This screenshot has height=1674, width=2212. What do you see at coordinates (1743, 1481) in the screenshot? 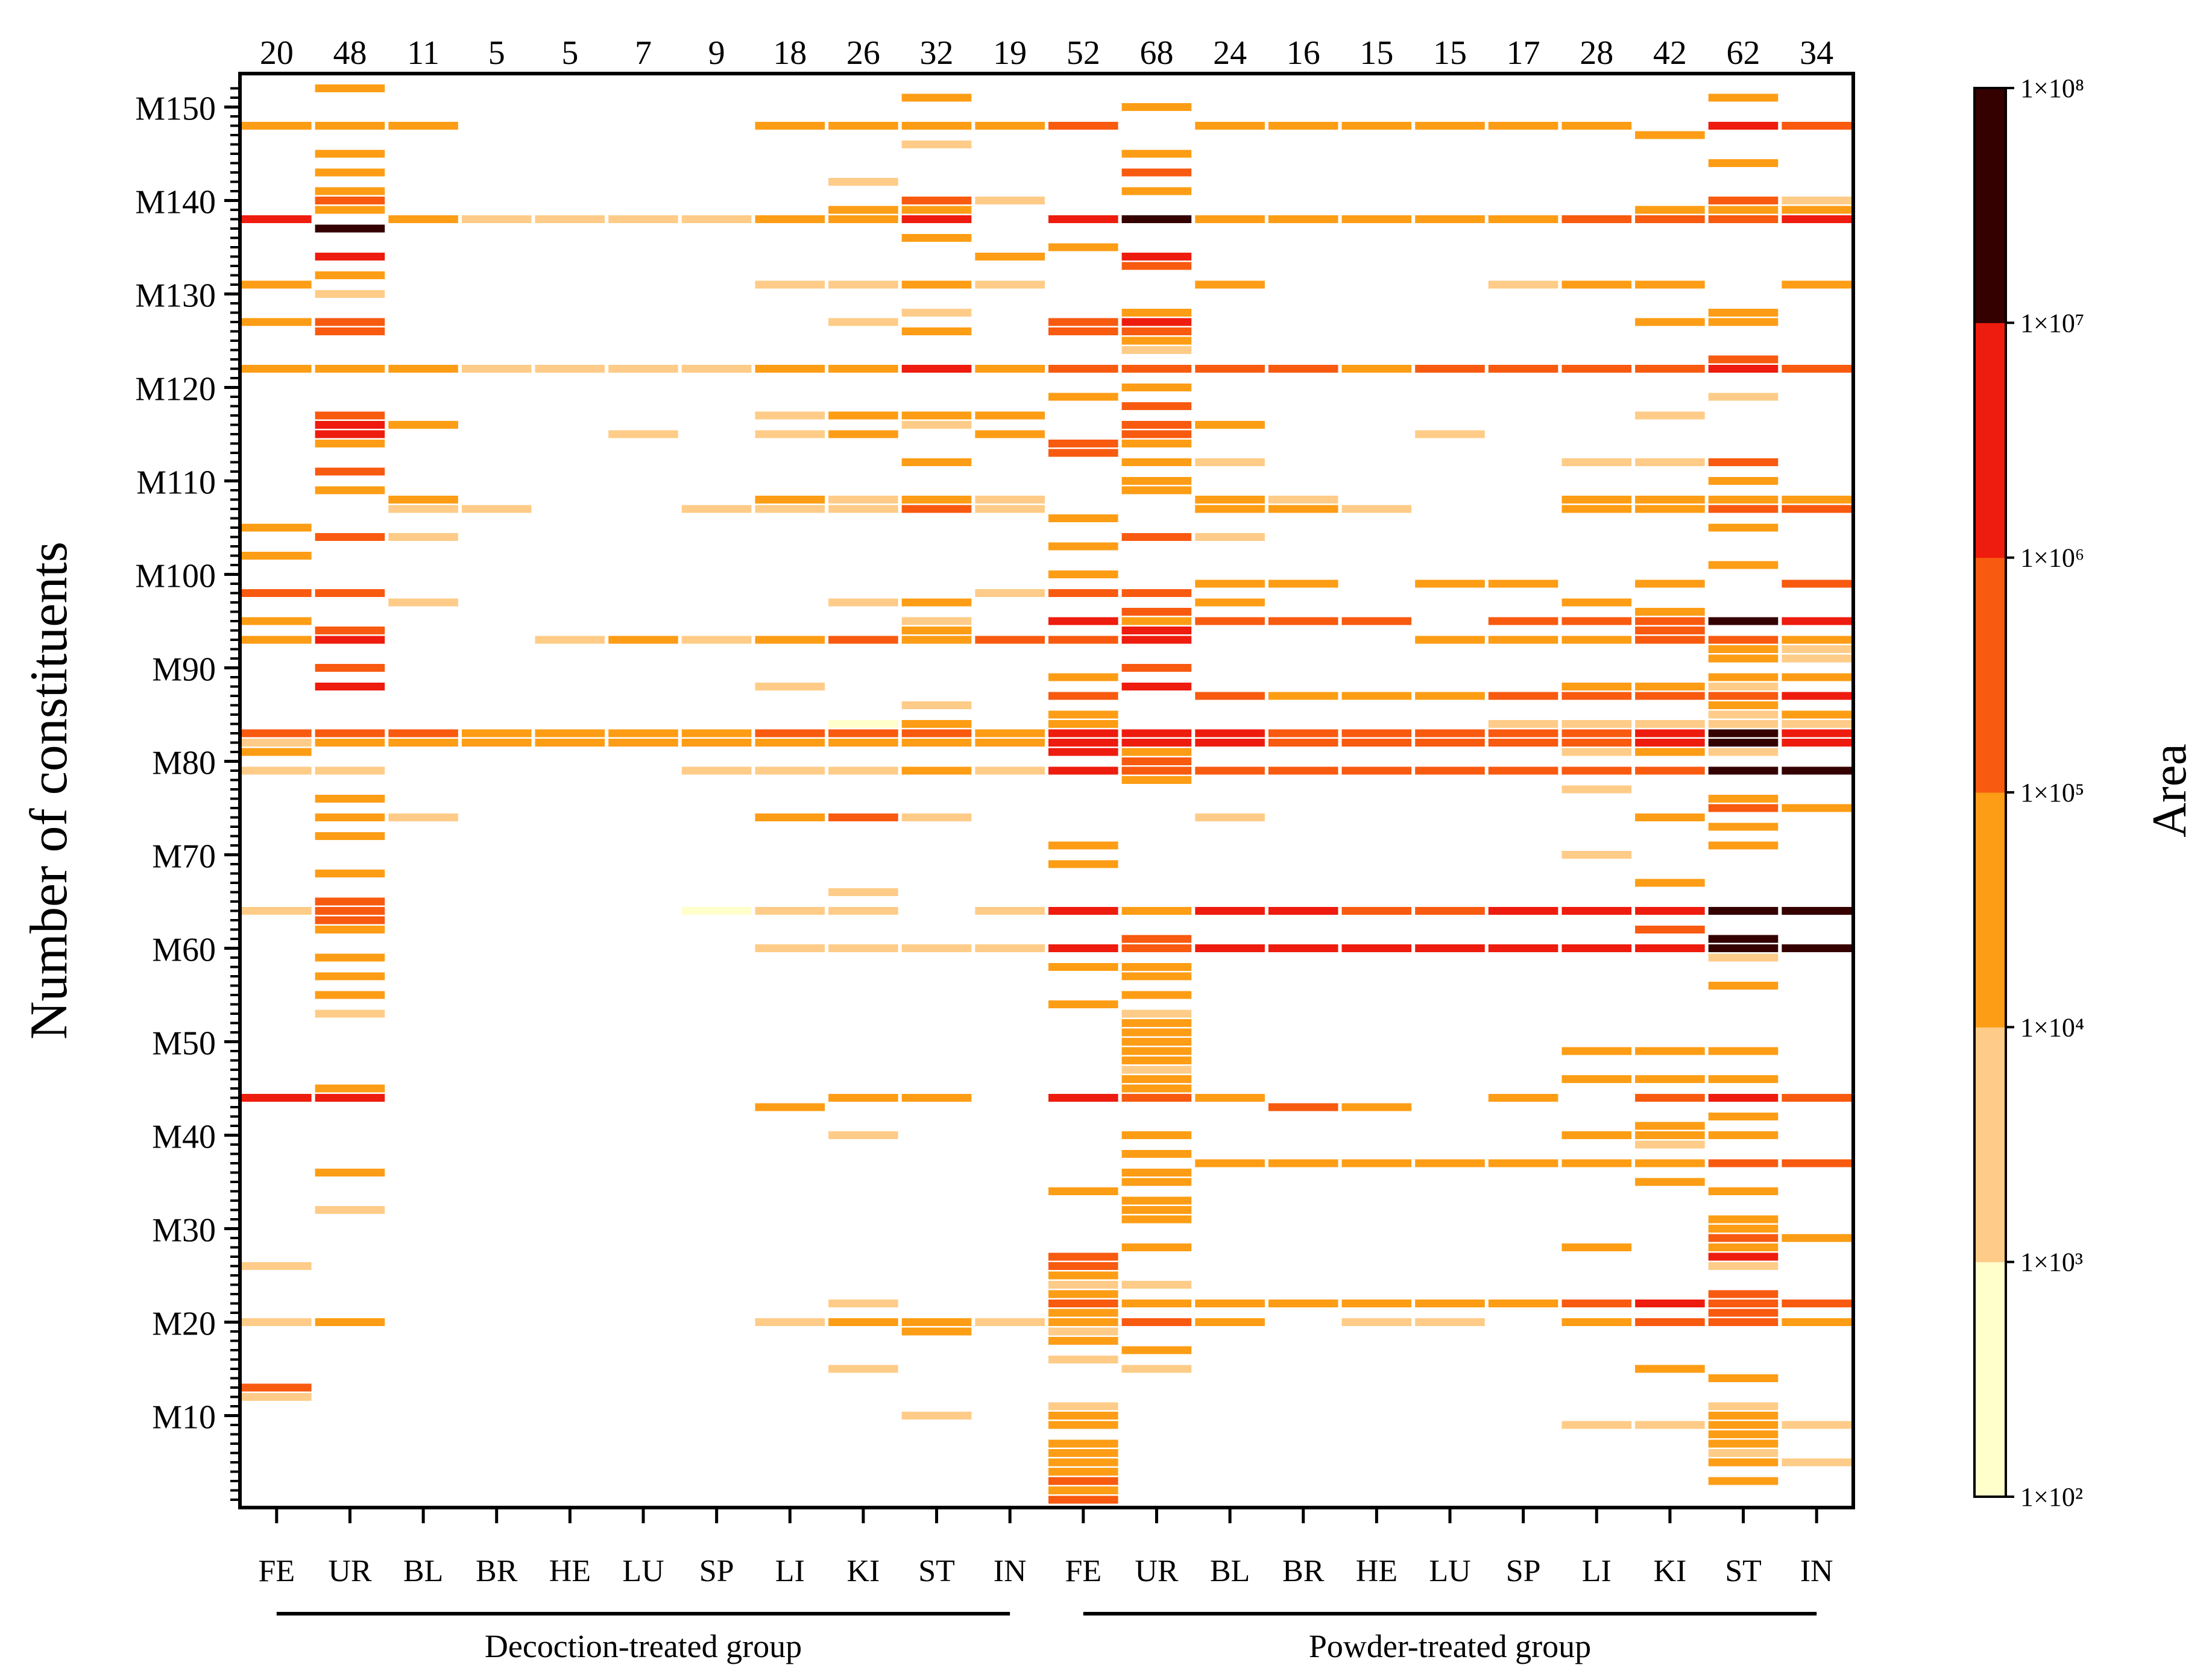
I see `heatmap-cell-st-m3` at bounding box center [1743, 1481].